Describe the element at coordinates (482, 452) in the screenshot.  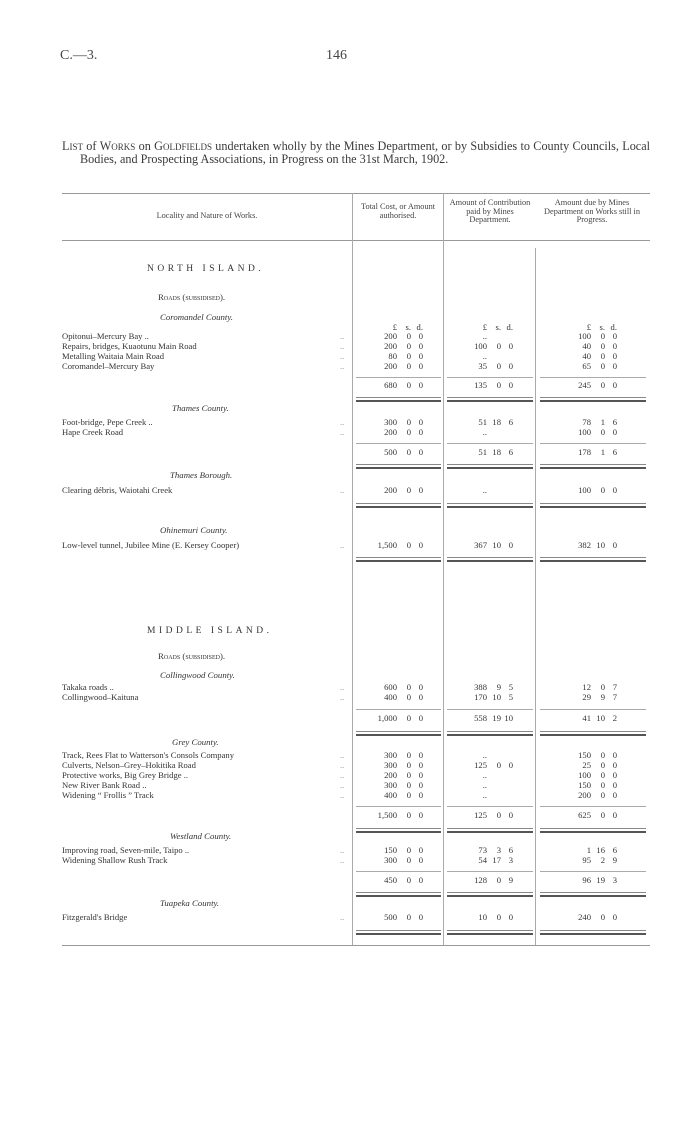
I see `pounds: 51` at that location.